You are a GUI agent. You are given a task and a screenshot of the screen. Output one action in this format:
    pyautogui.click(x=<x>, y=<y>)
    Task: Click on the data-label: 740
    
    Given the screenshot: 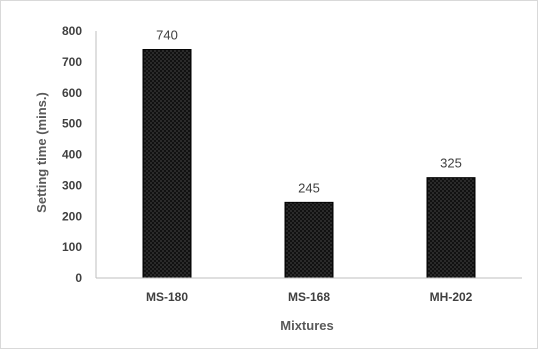 What is the action you would take?
    pyautogui.click(x=167, y=35)
    